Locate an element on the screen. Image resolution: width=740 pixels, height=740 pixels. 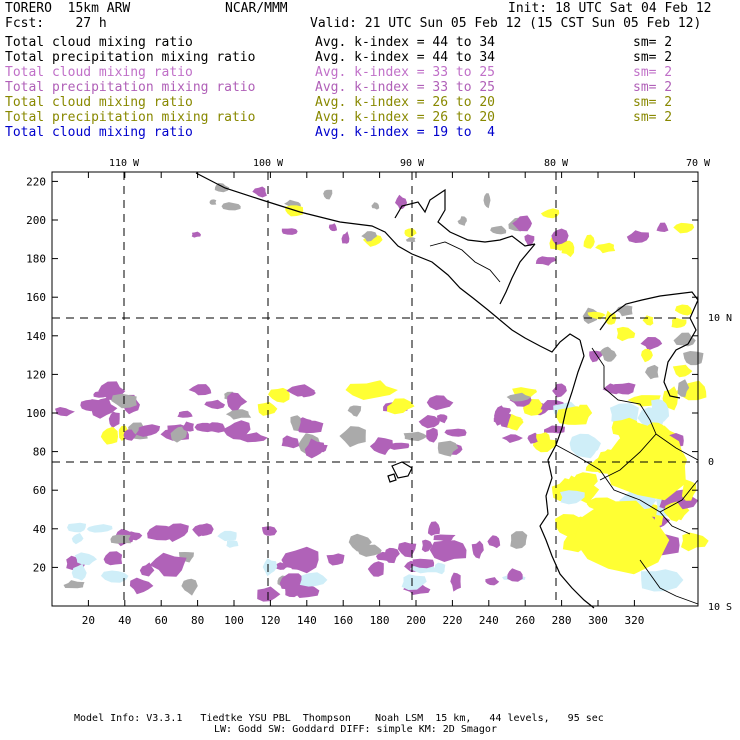
y-tick-label: 40 is located at coordinates (39, 529).